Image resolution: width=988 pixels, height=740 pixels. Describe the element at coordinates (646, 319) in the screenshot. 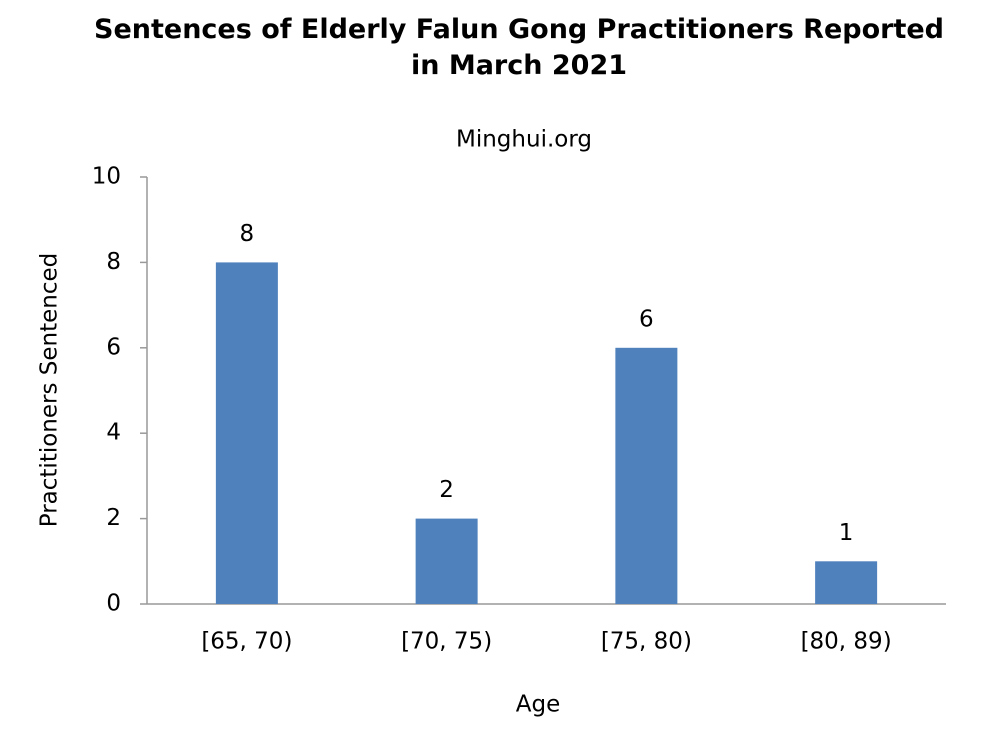

I see `data-label: 6` at that location.